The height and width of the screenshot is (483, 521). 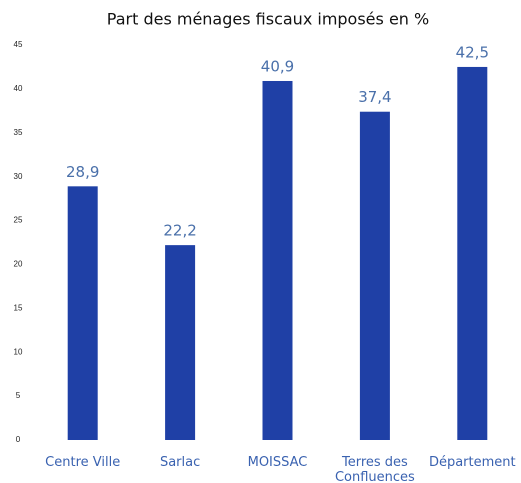 What do you see at coordinates (18, 176) in the screenshot?
I see `y-tick-label: 30` at bounding box center [18, 176].